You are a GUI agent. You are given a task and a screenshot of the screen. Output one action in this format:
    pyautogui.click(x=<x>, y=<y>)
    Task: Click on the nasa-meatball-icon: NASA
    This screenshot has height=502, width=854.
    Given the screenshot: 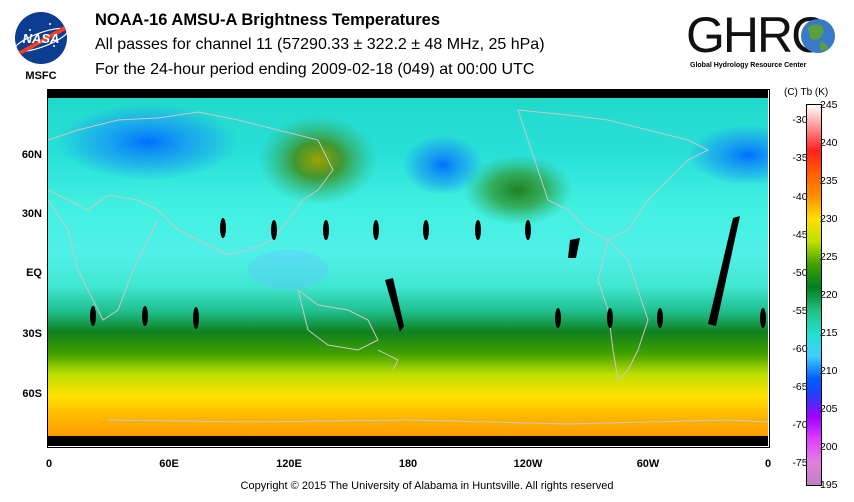 What is the action you would take?
    pyautogui.click(x=41, y=38)
    